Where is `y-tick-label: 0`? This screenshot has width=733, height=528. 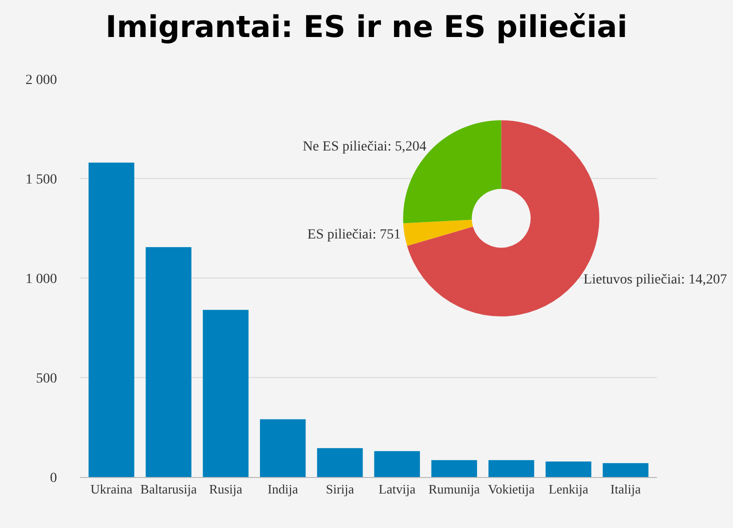
y-tick-label: 0 is located at coordinates (53, 478).